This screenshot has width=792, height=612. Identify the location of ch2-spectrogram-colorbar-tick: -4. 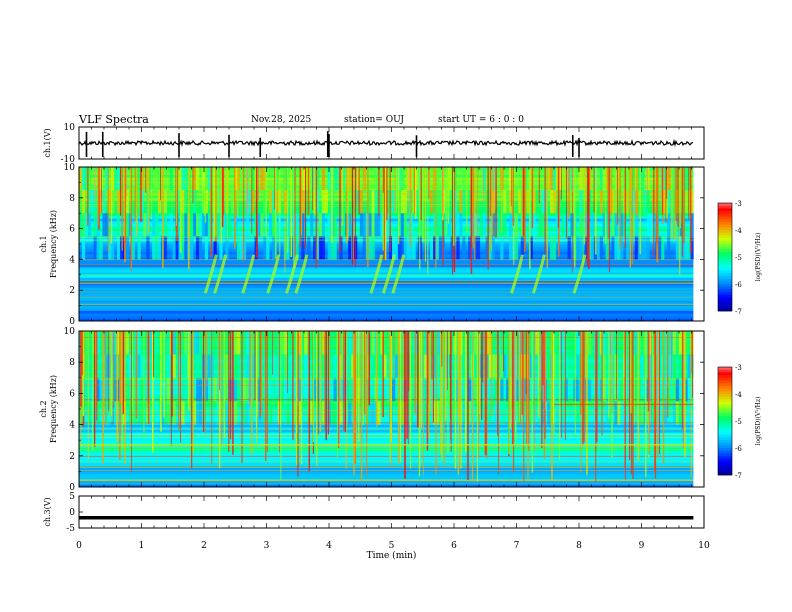
(738, 395).